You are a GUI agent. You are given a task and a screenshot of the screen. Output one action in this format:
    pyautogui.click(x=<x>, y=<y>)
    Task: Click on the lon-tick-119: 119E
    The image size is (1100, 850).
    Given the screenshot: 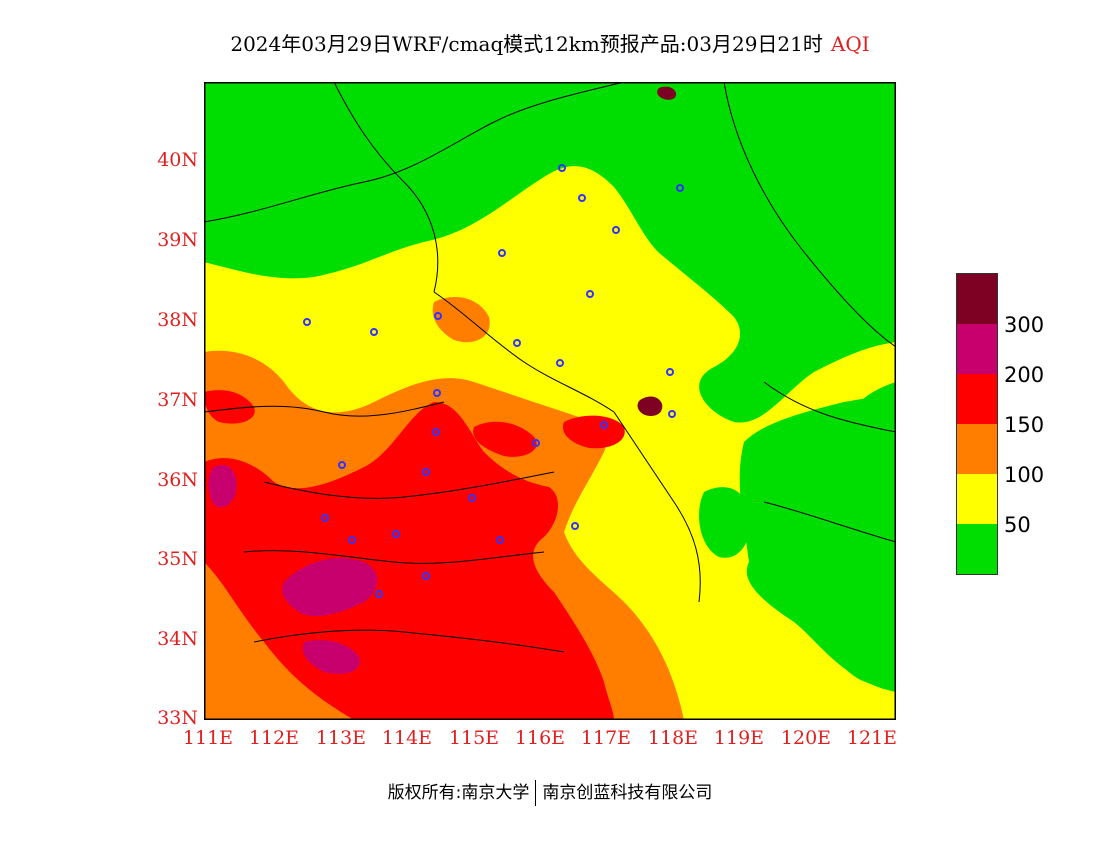 What is the action you would take?
    pyautogui.click(x=739, y=738)
    